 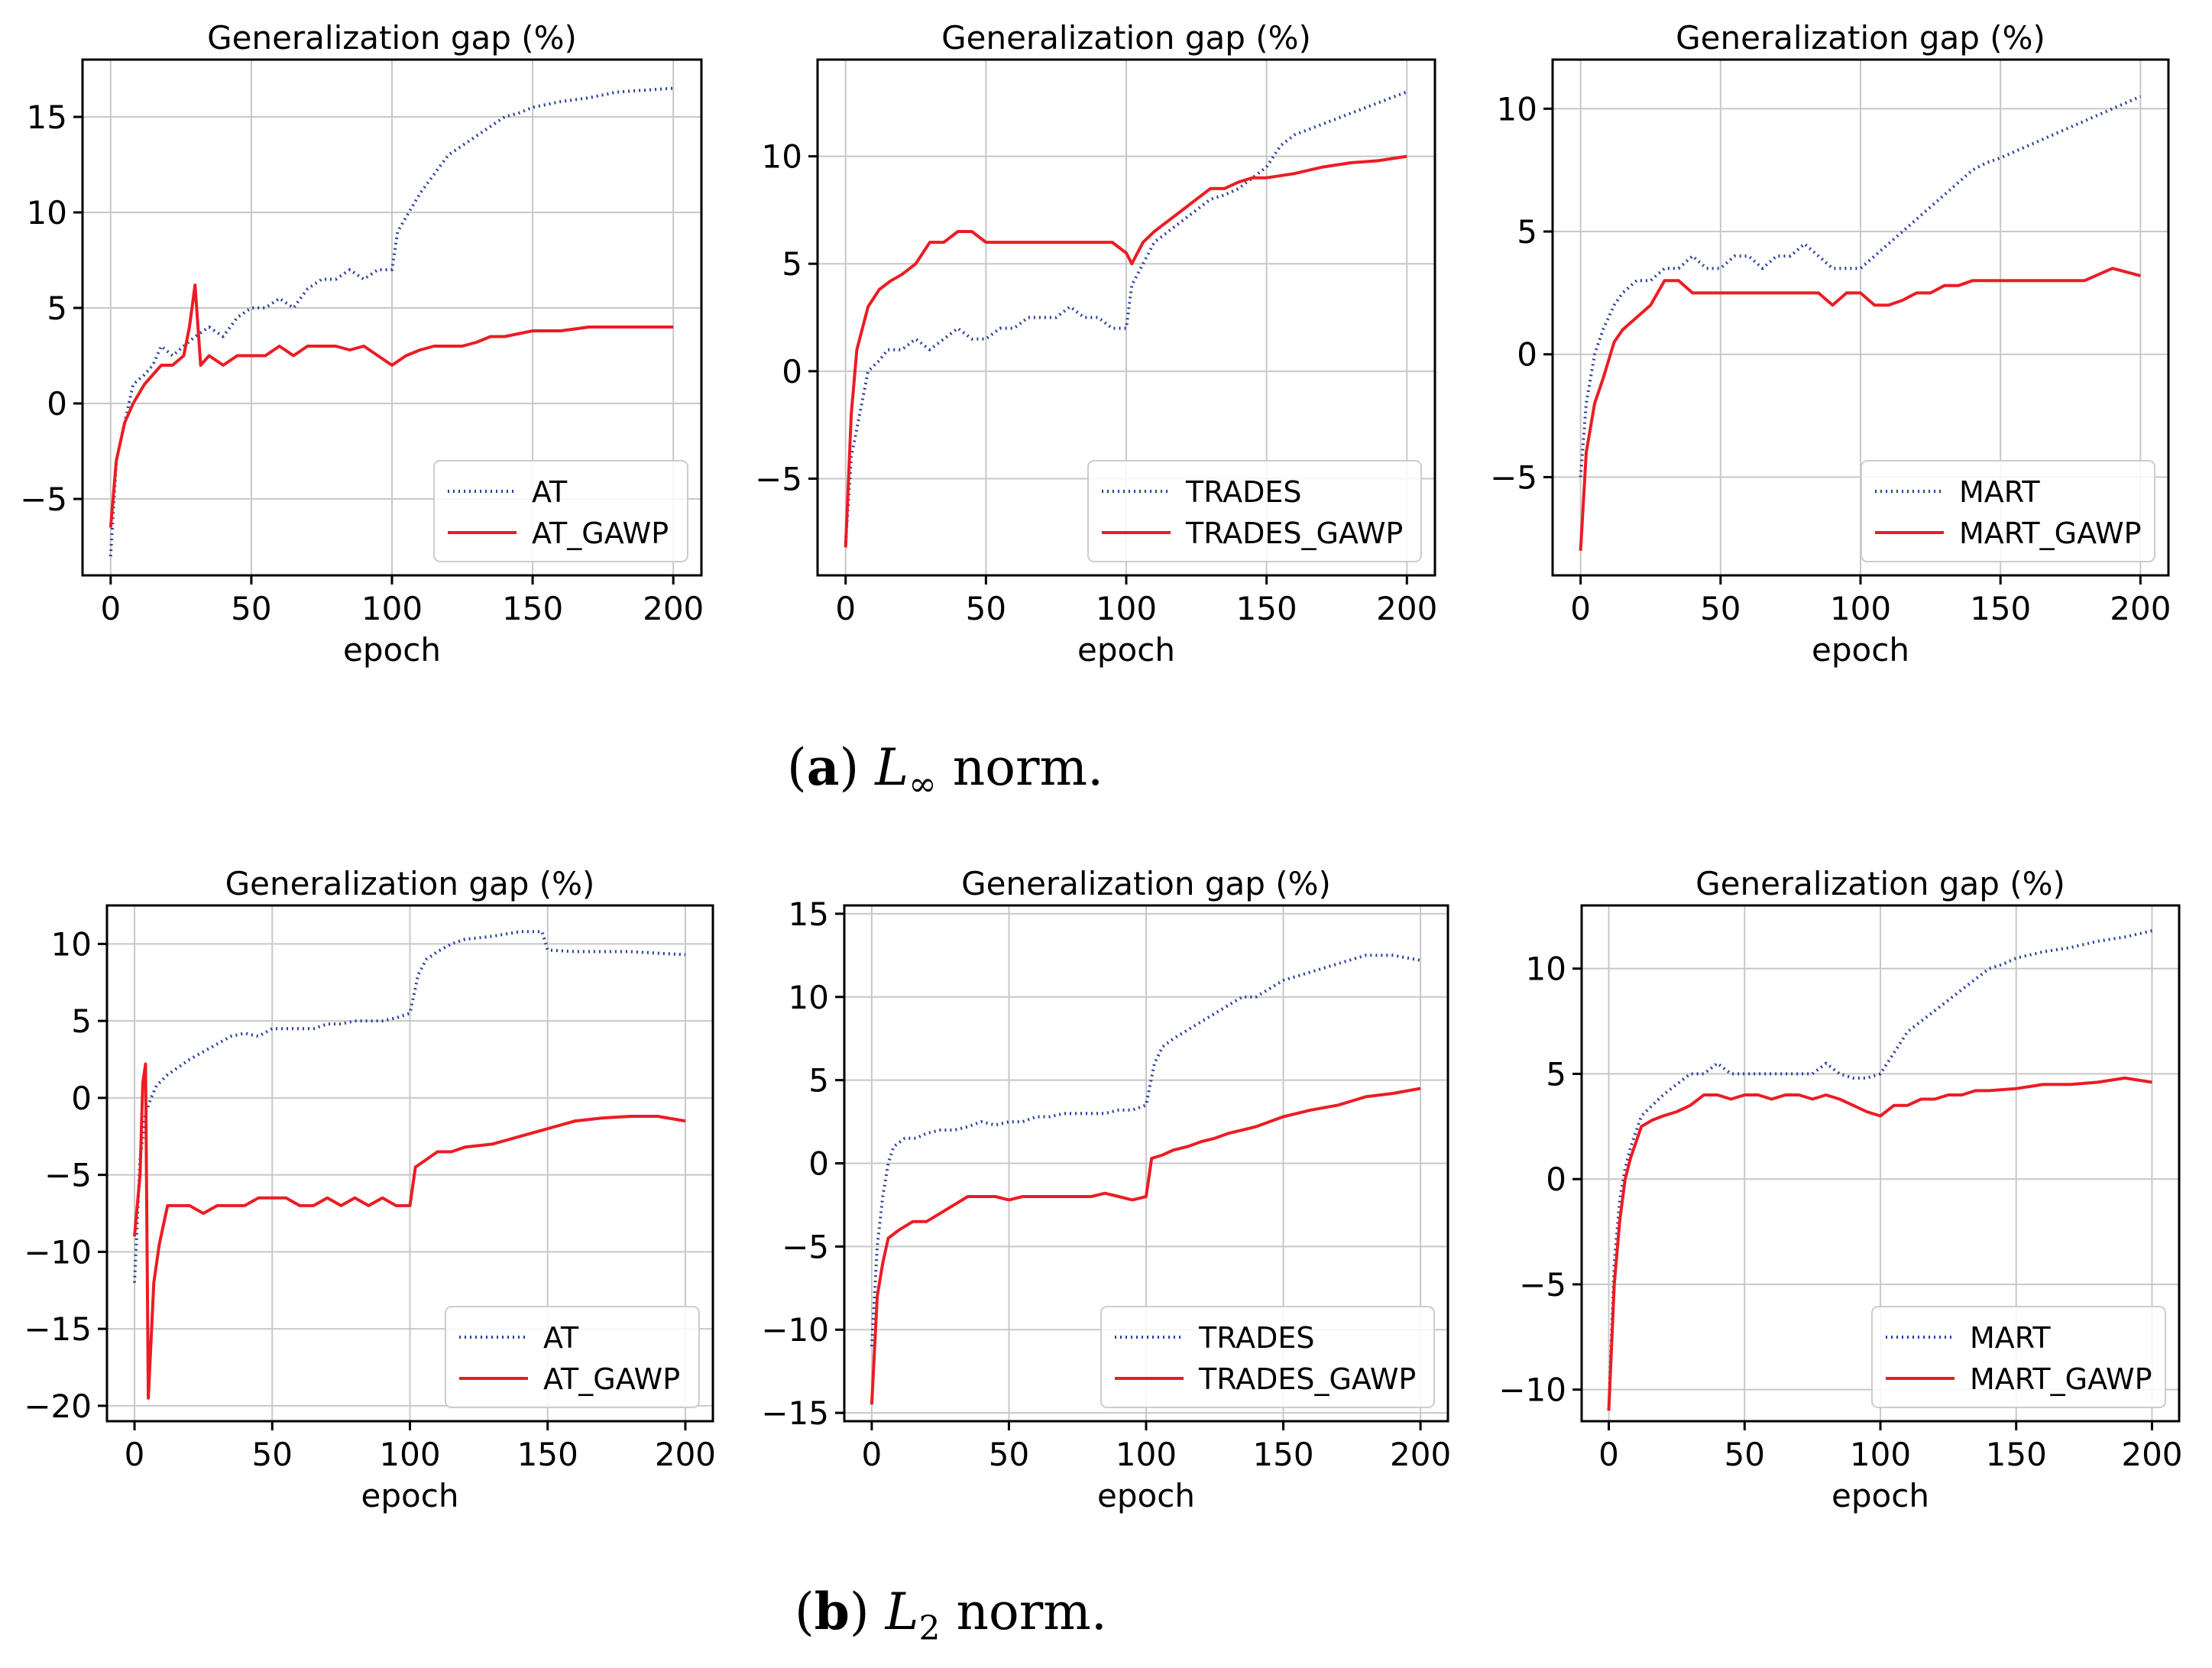 What do you see at coordinates (945, 771) in the screenshot?
I see `caption-a: (a) L∞ norm.` at bounding box center [945, 771].